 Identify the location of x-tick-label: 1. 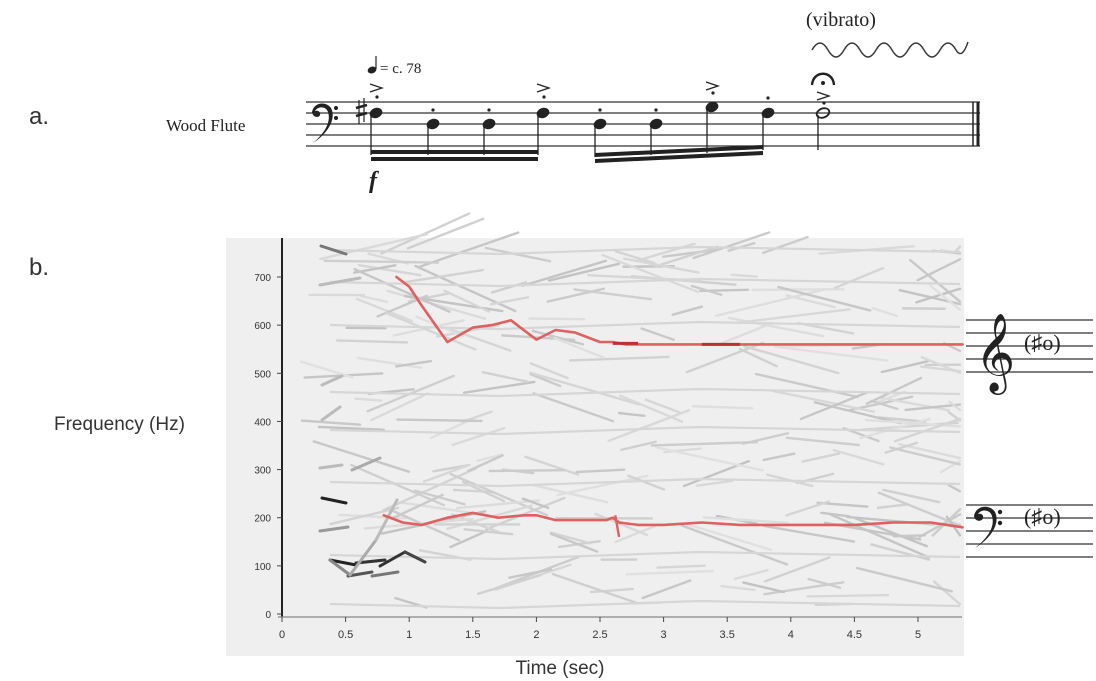
(409, 635).